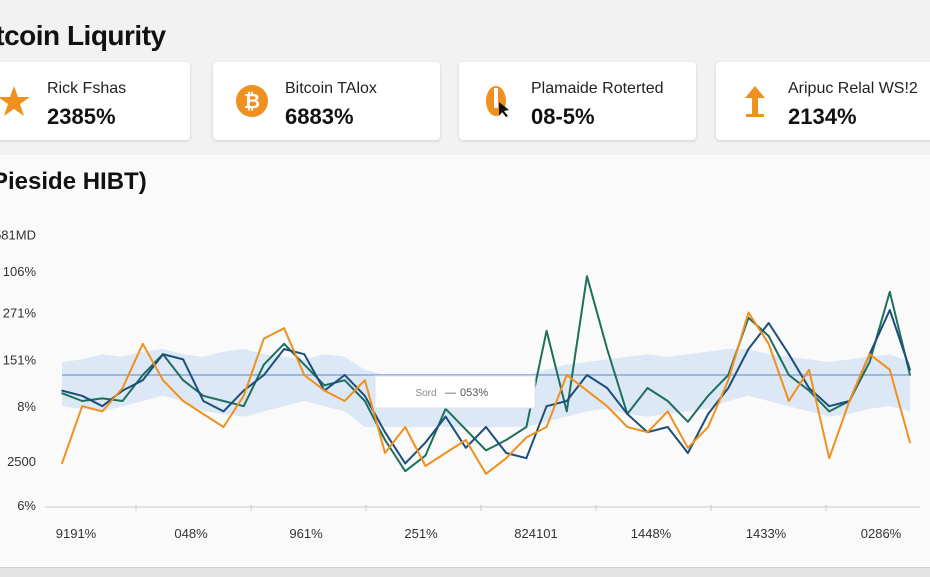 The image size is (930, 577). I want to click on bottle-icon, so click(497, 101).